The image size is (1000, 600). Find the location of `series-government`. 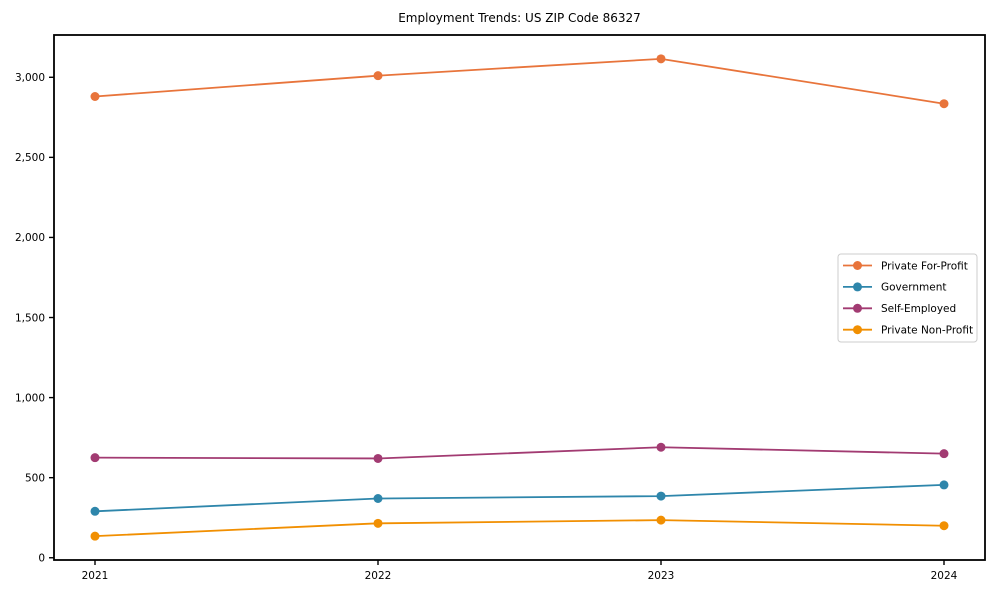

series-government is located at coordinates (519, 498).